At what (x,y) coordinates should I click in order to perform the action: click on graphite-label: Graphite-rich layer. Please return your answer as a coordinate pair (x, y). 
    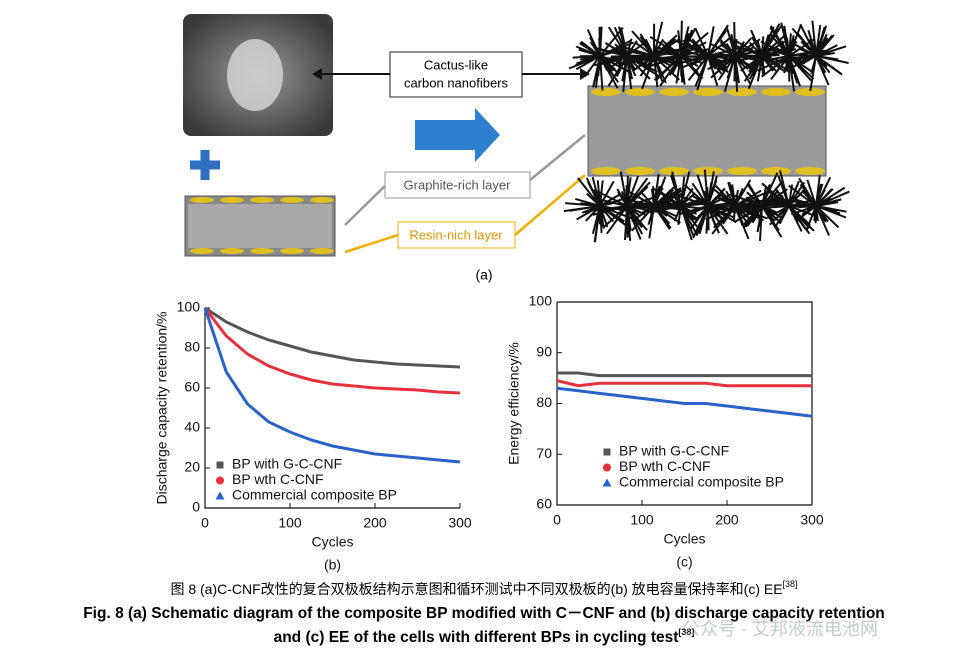
    Looking at the image, I should click on (458, 184).